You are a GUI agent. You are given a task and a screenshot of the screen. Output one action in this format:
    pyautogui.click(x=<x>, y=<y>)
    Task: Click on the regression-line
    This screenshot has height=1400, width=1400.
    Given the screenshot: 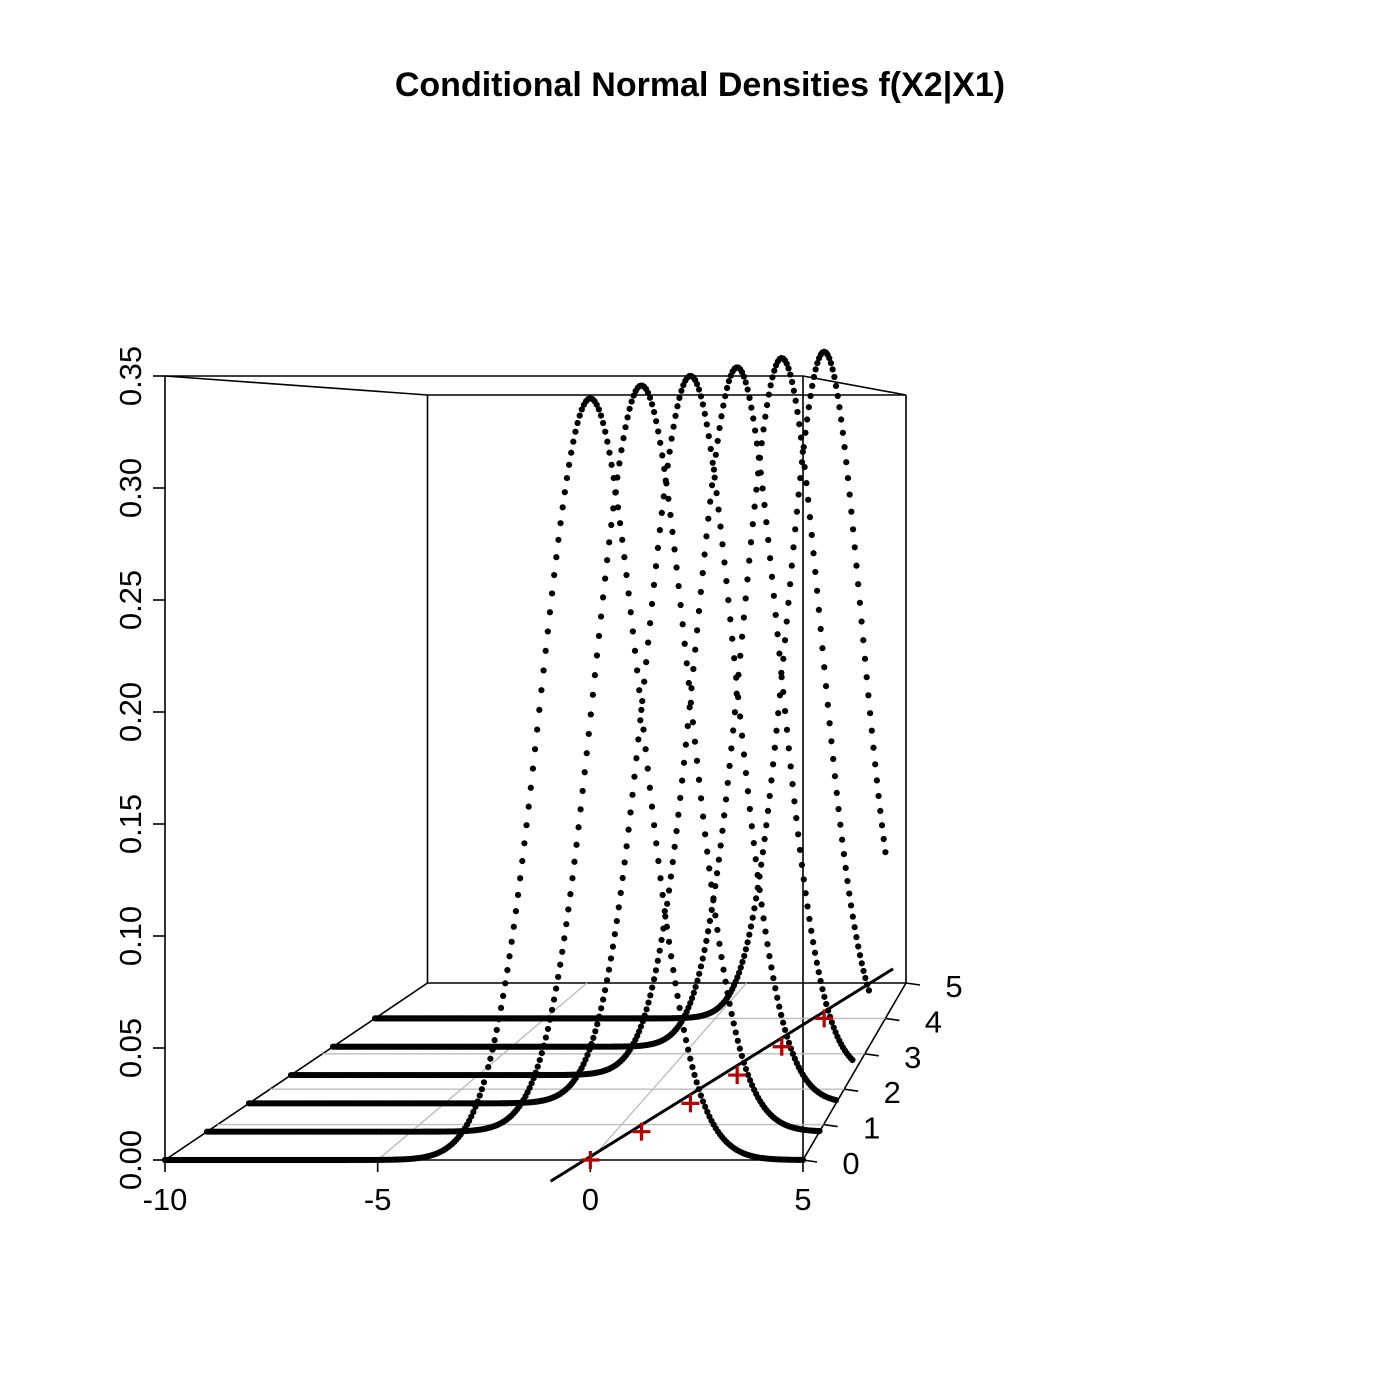 What is the action you would take?
    pyautogui.click(x=721, y=1075)
    